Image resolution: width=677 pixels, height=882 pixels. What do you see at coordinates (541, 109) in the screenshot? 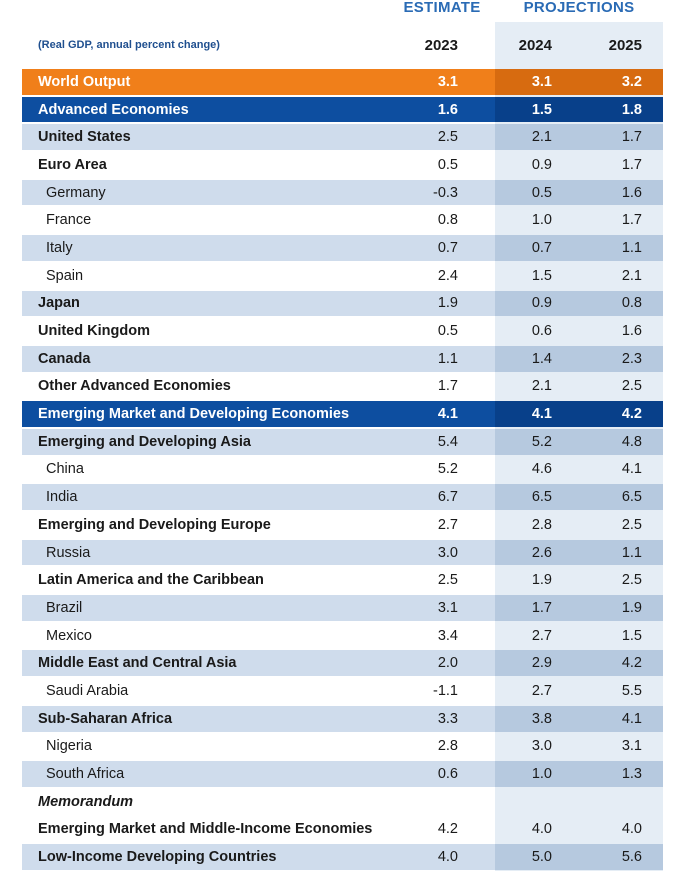
I see `value-2024: 1.5` at bounding box center [541, 109].